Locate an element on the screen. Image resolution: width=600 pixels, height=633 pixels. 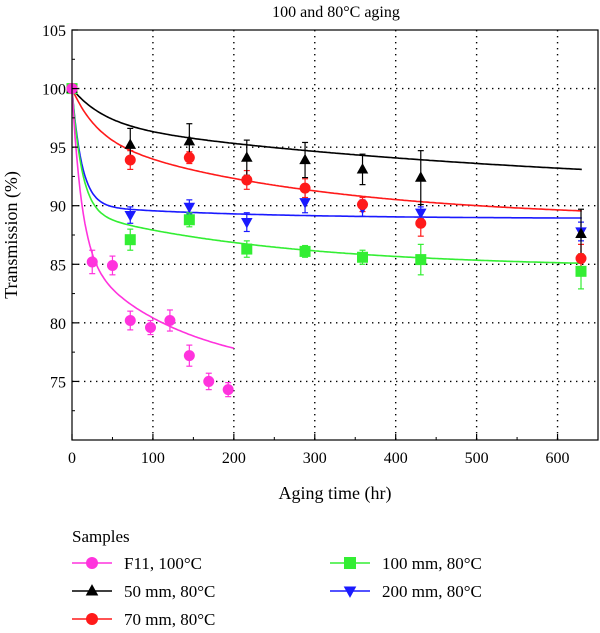
x-tick-label: 400 is located at coordinates (396, 458).